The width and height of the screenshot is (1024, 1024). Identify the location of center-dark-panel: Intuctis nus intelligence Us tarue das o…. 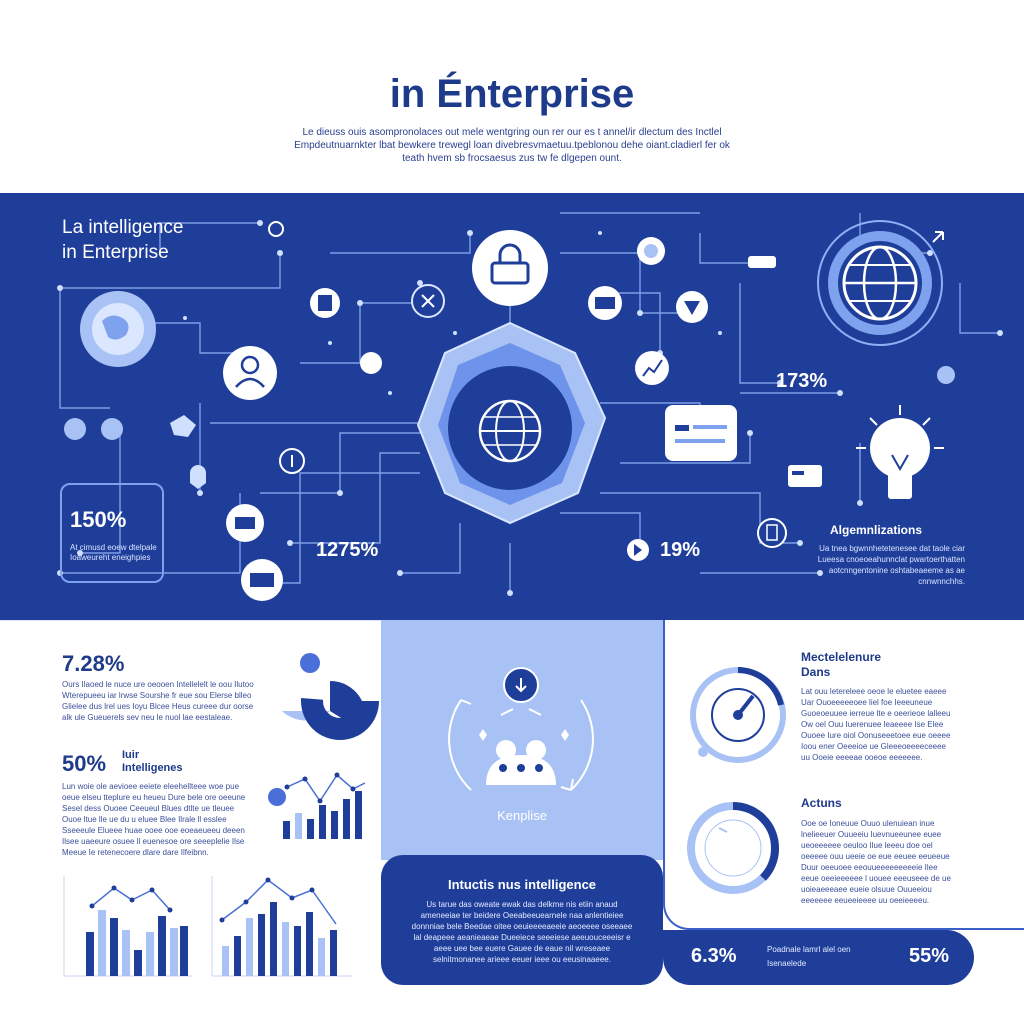
(522, 920).